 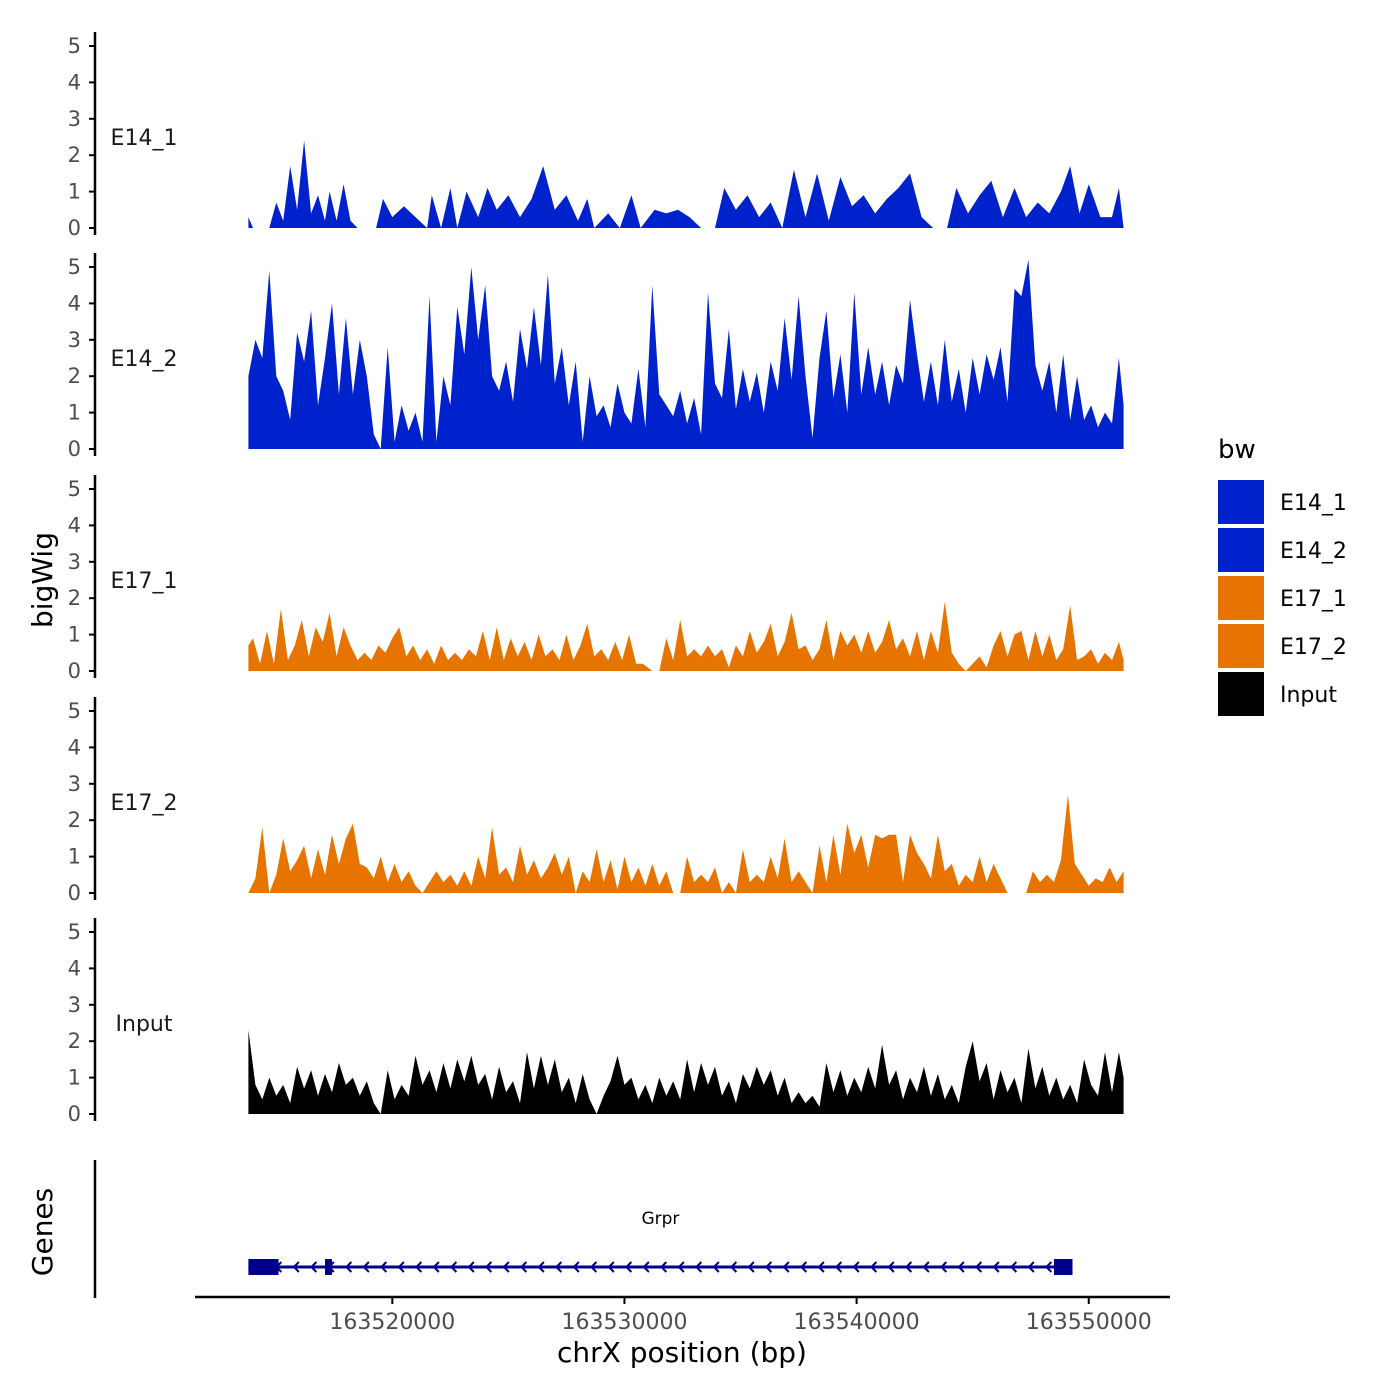 I want to click on x-axis-title: chrX position (bp), so click(x=682, y=1352).